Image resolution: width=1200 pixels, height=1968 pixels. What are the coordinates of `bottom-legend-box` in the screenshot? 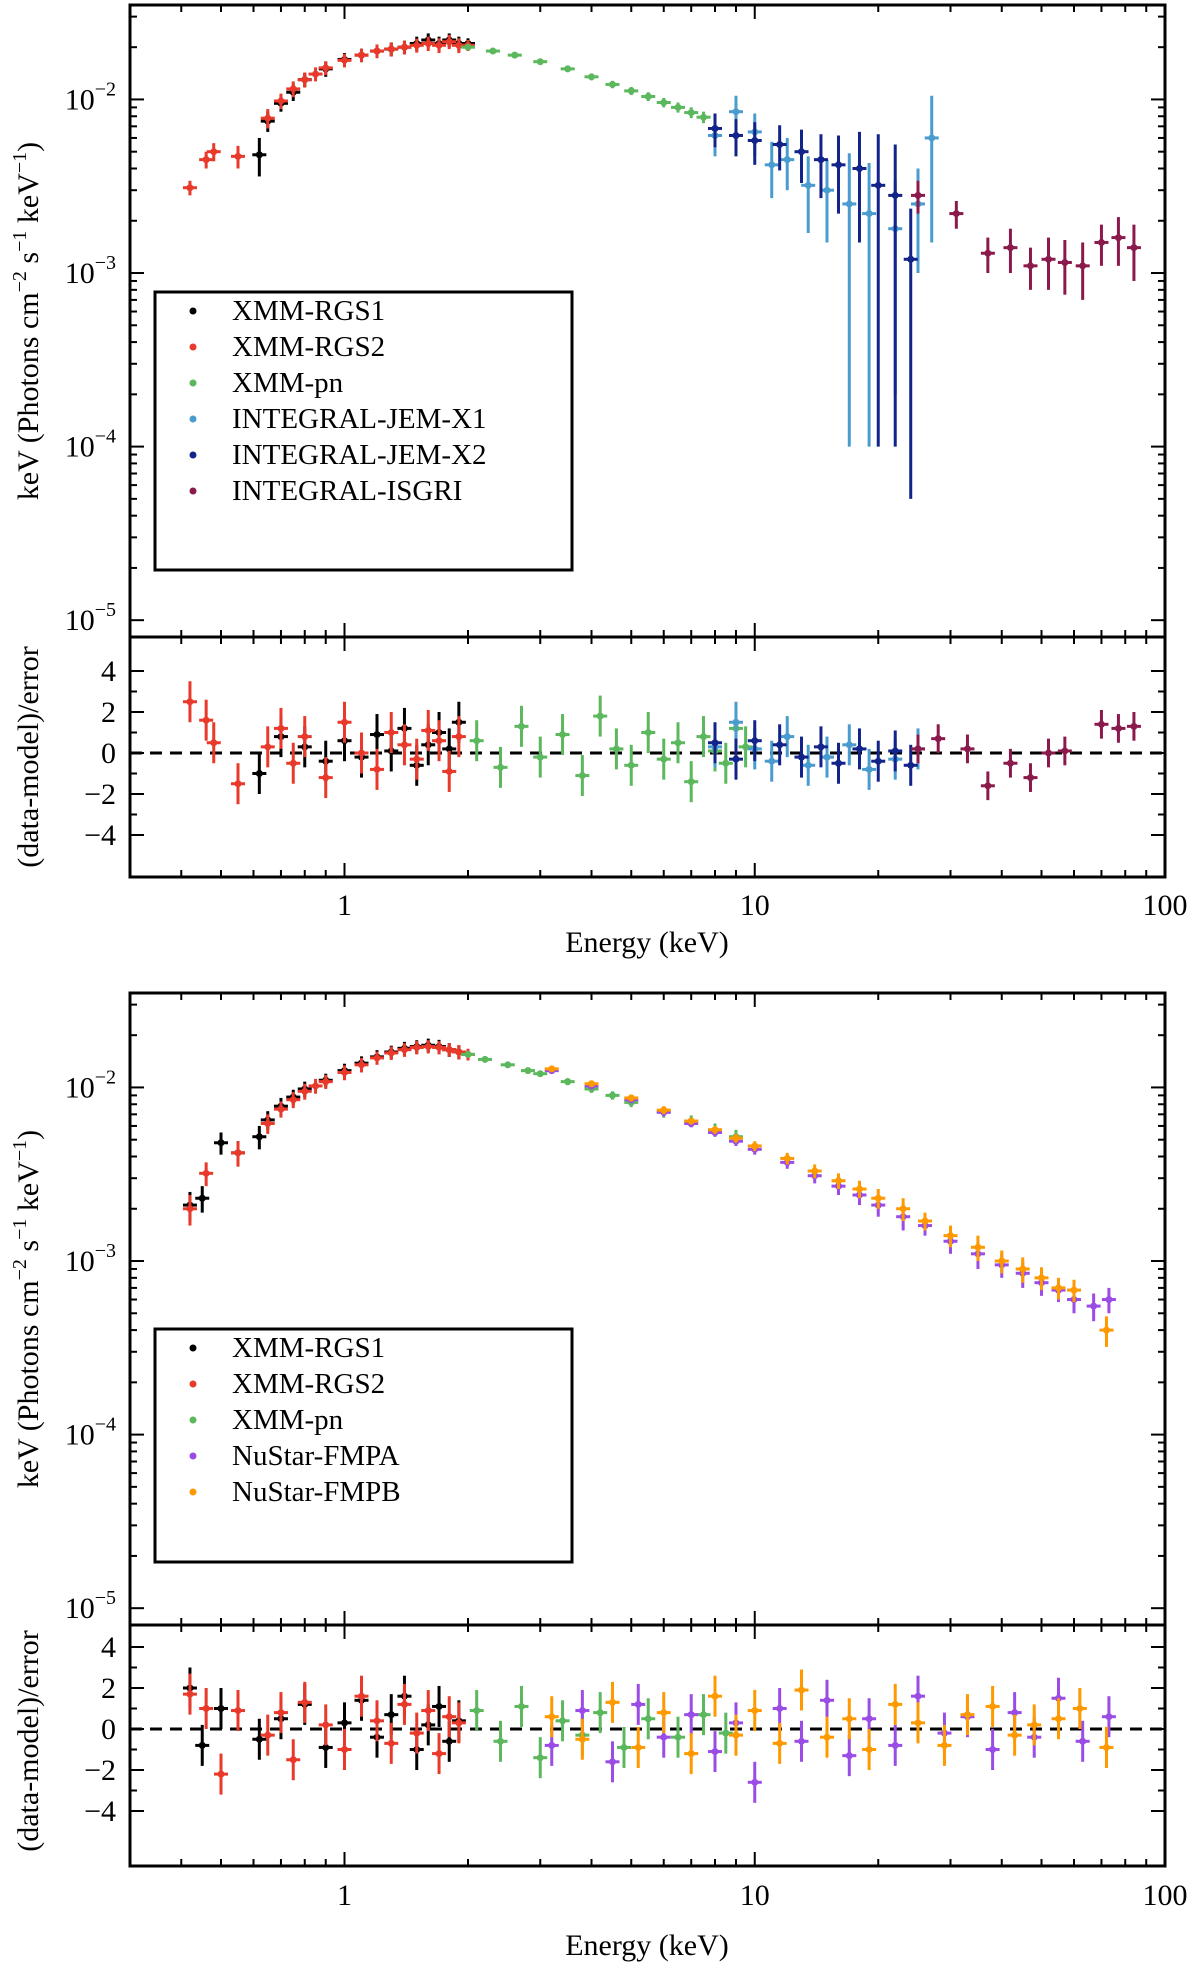 It's located at (363, 1445).